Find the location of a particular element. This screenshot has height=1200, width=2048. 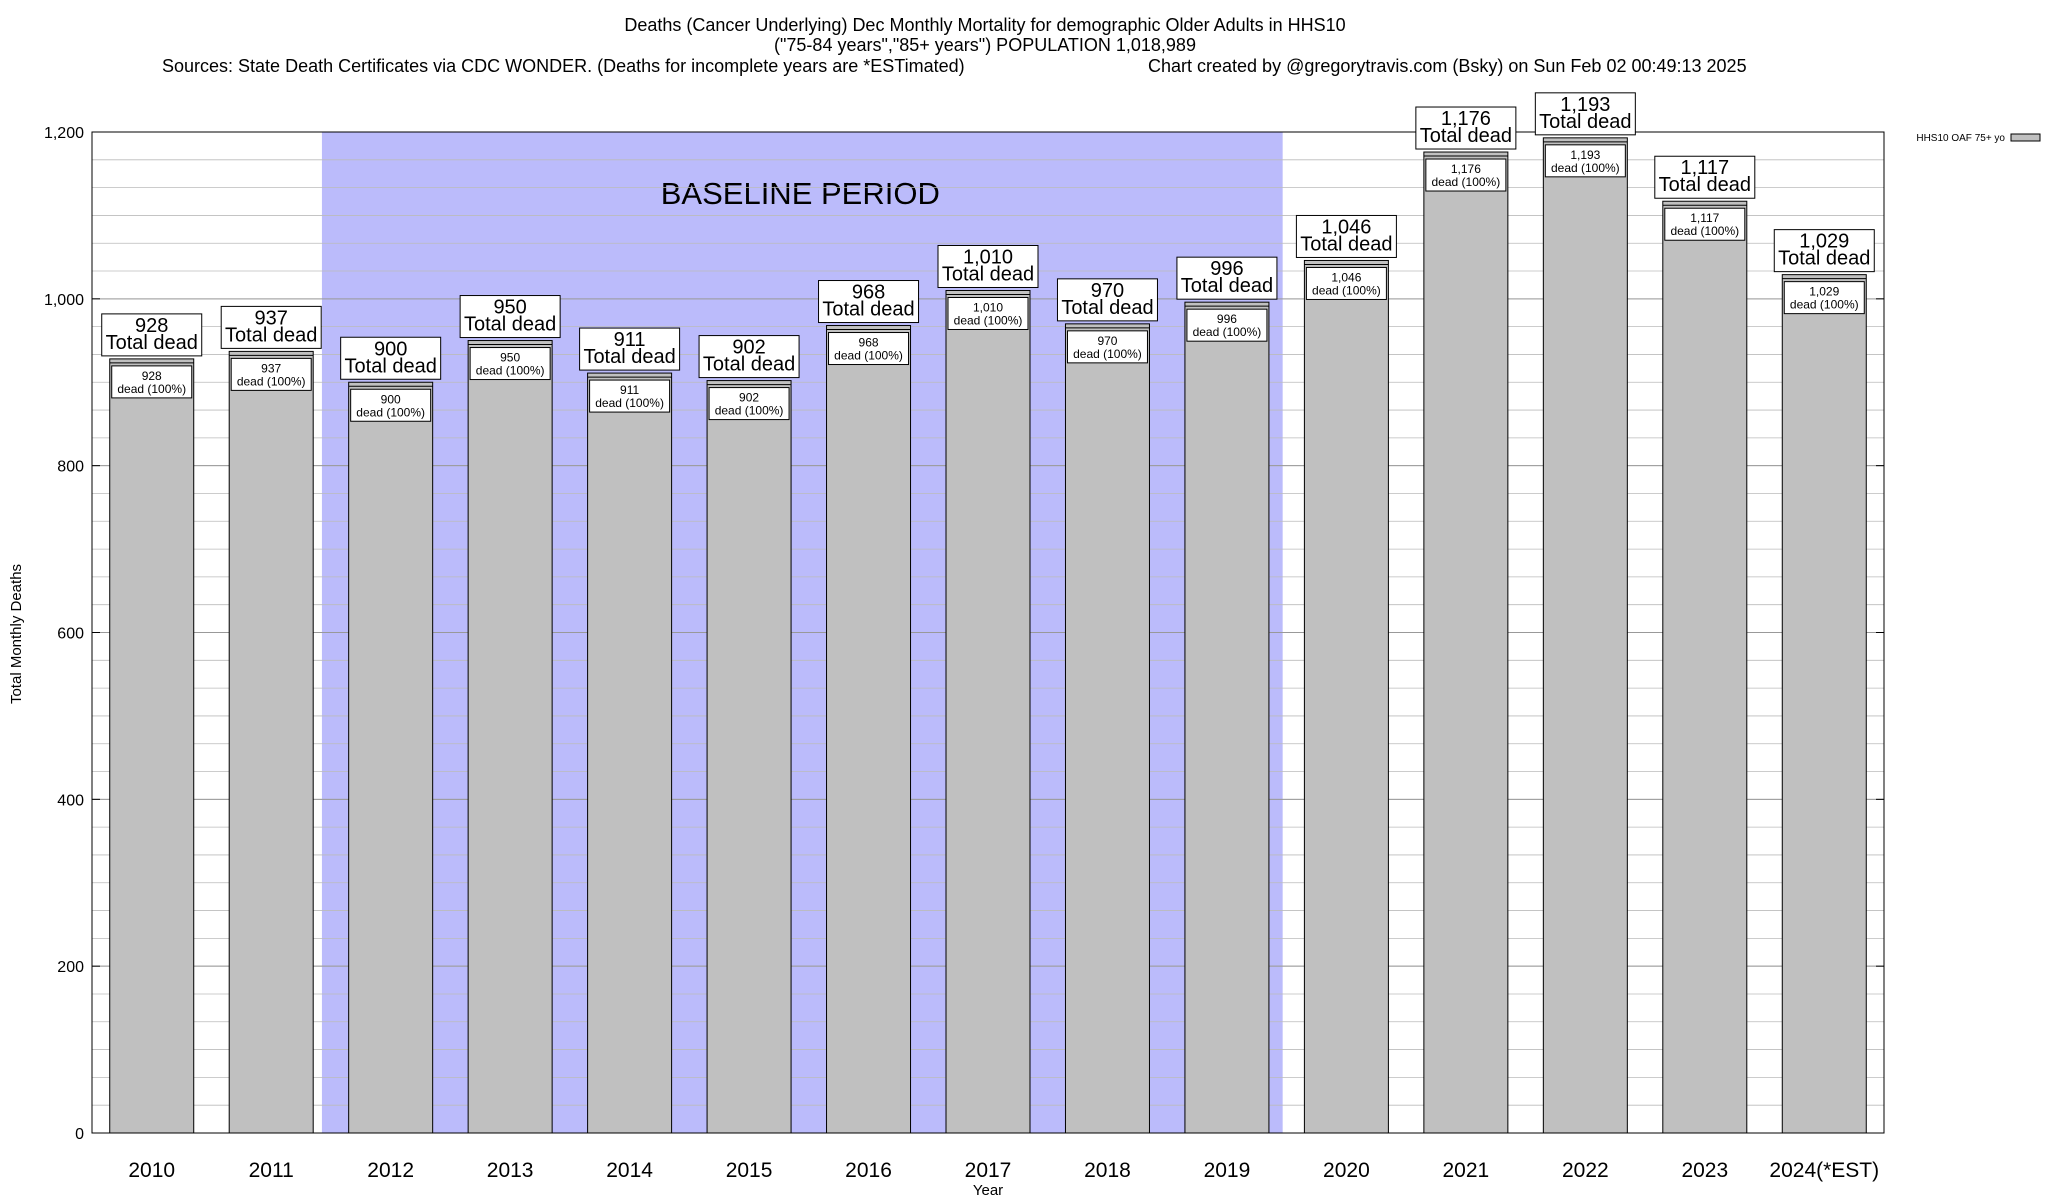

baseline-label: BASELINE PERIOD is located at coordinates (800, 193).